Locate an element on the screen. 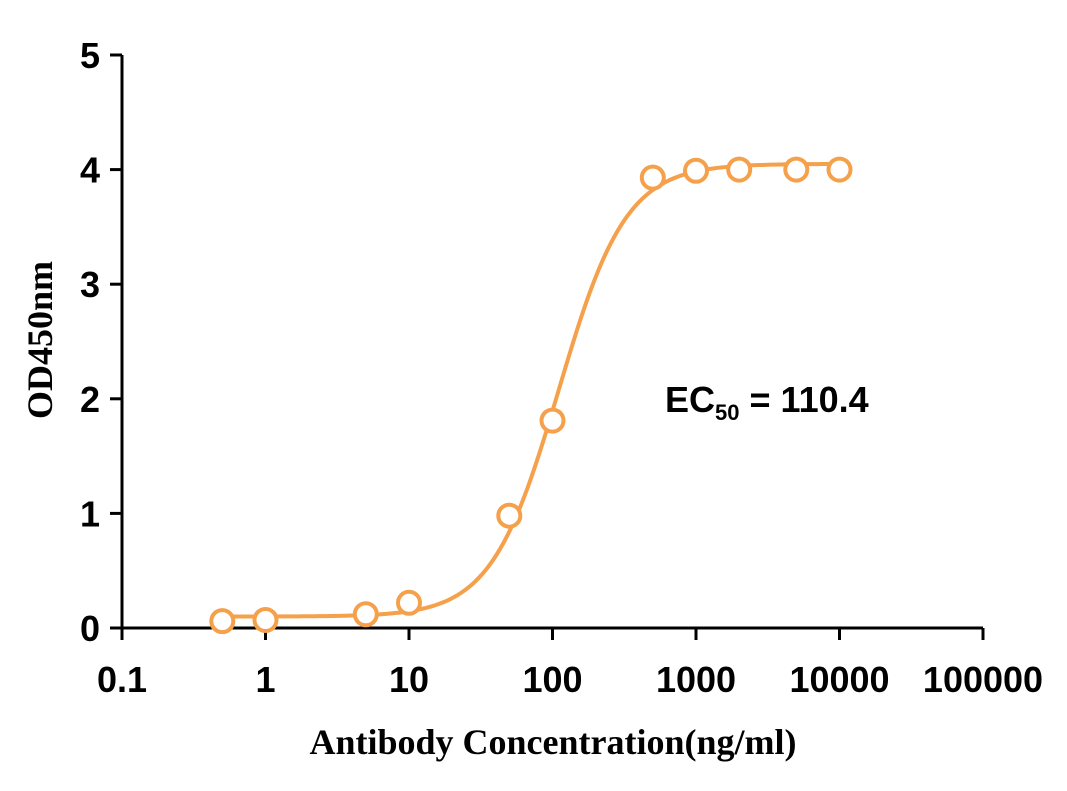 The width and height of the screenshot is (1067, 791). y-tick-label: 1 is located at coordinates (90, 513).